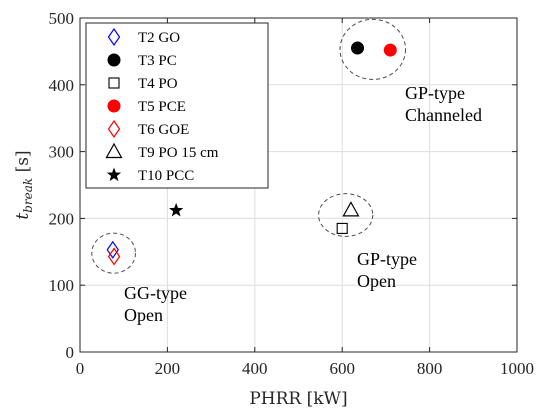  I want to click on x-axis-label: PHRR [kW], so click(298, 399).